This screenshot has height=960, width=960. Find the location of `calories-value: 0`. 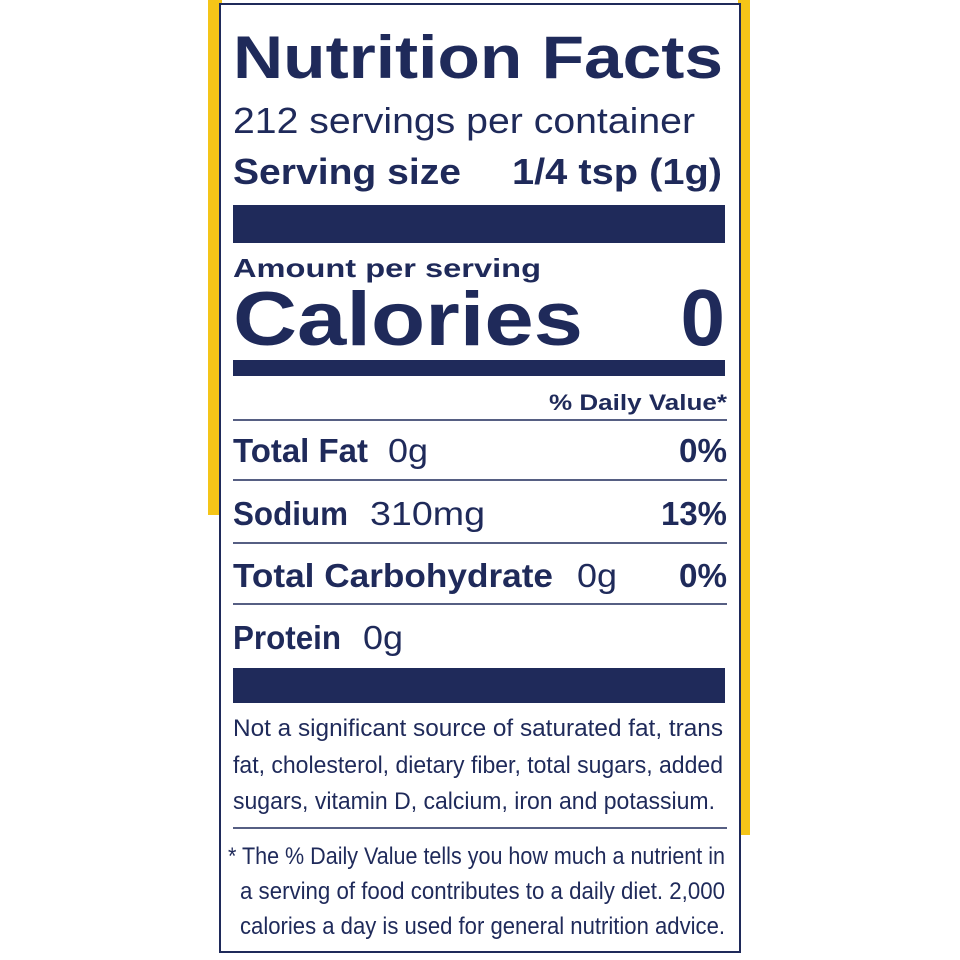

calories-value: 0 is located at coordinates (703, 317).